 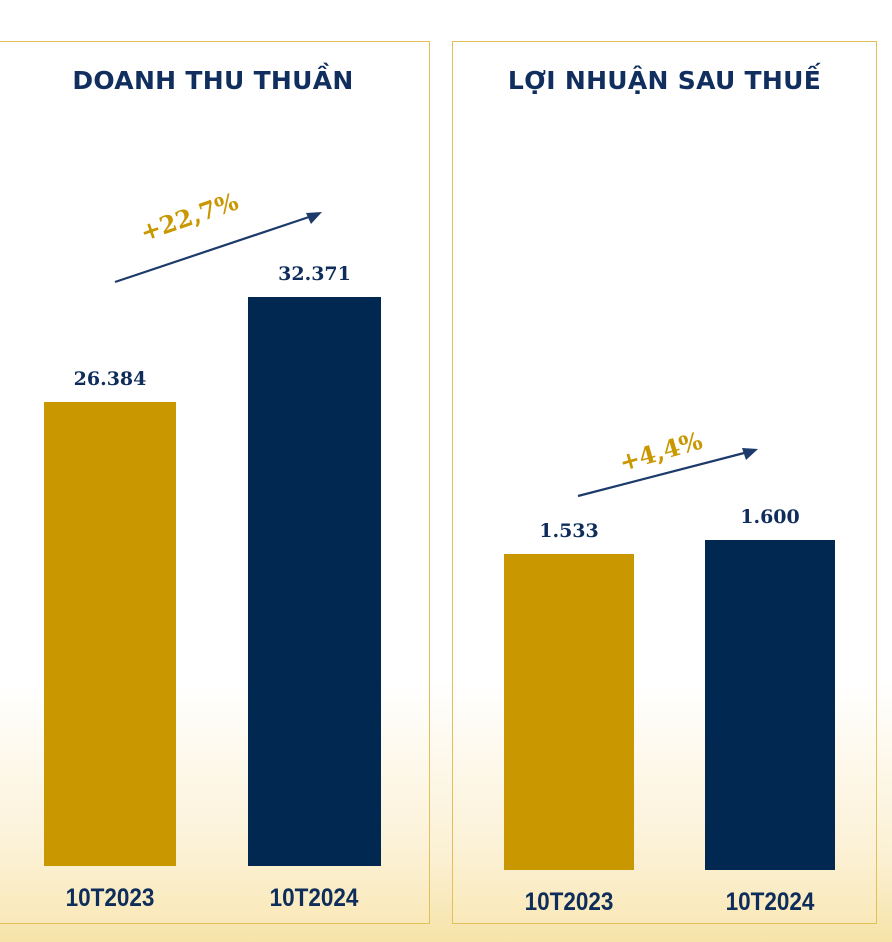 What do you see at coordinates (110, 379) in the screenshot?
I see `revenue-value-2023: 26.384` at bounding box center [110, 379].